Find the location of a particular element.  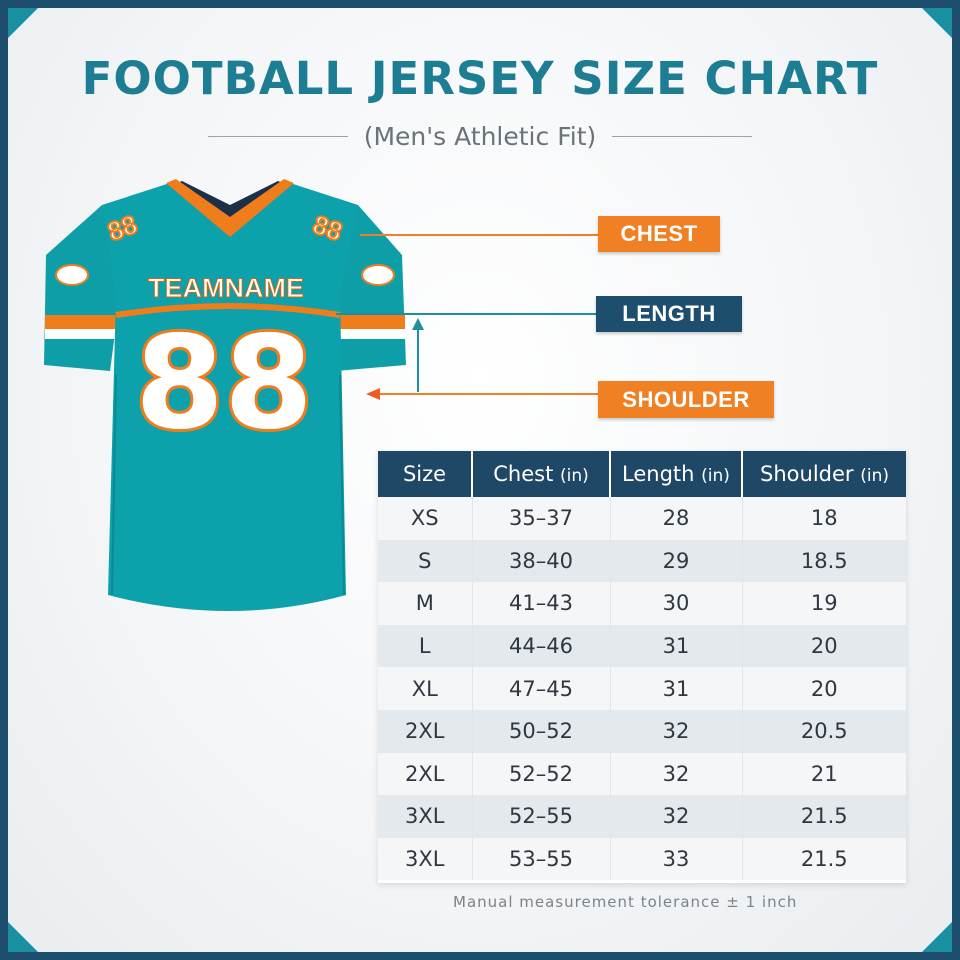

cell-shoulder: 21 is located at coordinates (824, 774).